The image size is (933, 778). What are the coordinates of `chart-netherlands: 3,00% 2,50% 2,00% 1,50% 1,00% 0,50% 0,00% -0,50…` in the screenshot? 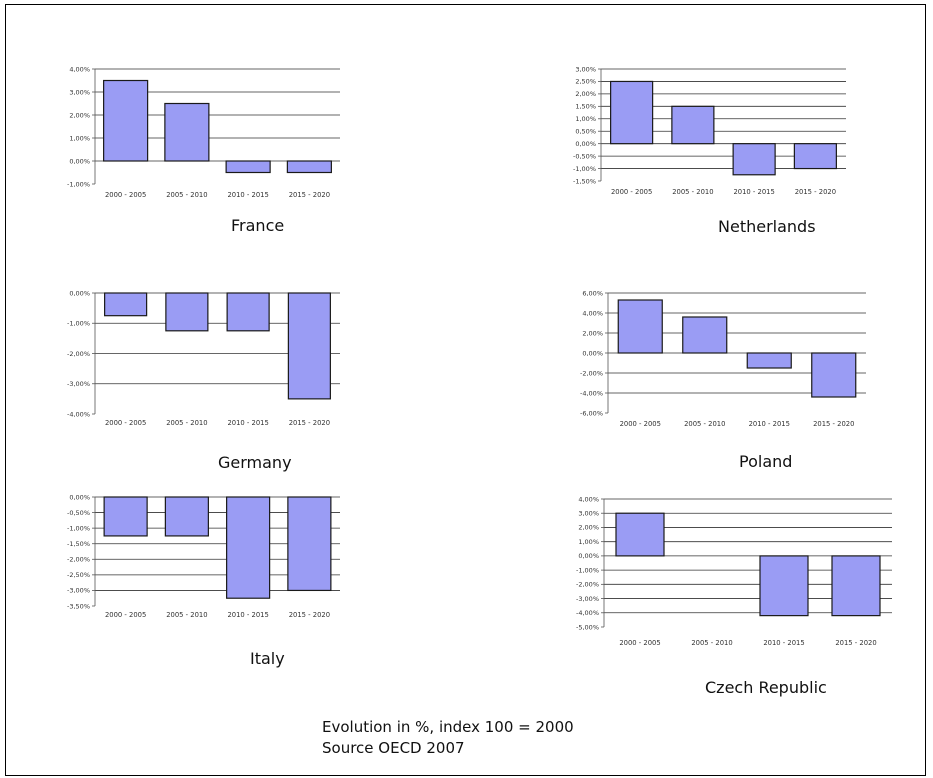 It's located at (709, 130).